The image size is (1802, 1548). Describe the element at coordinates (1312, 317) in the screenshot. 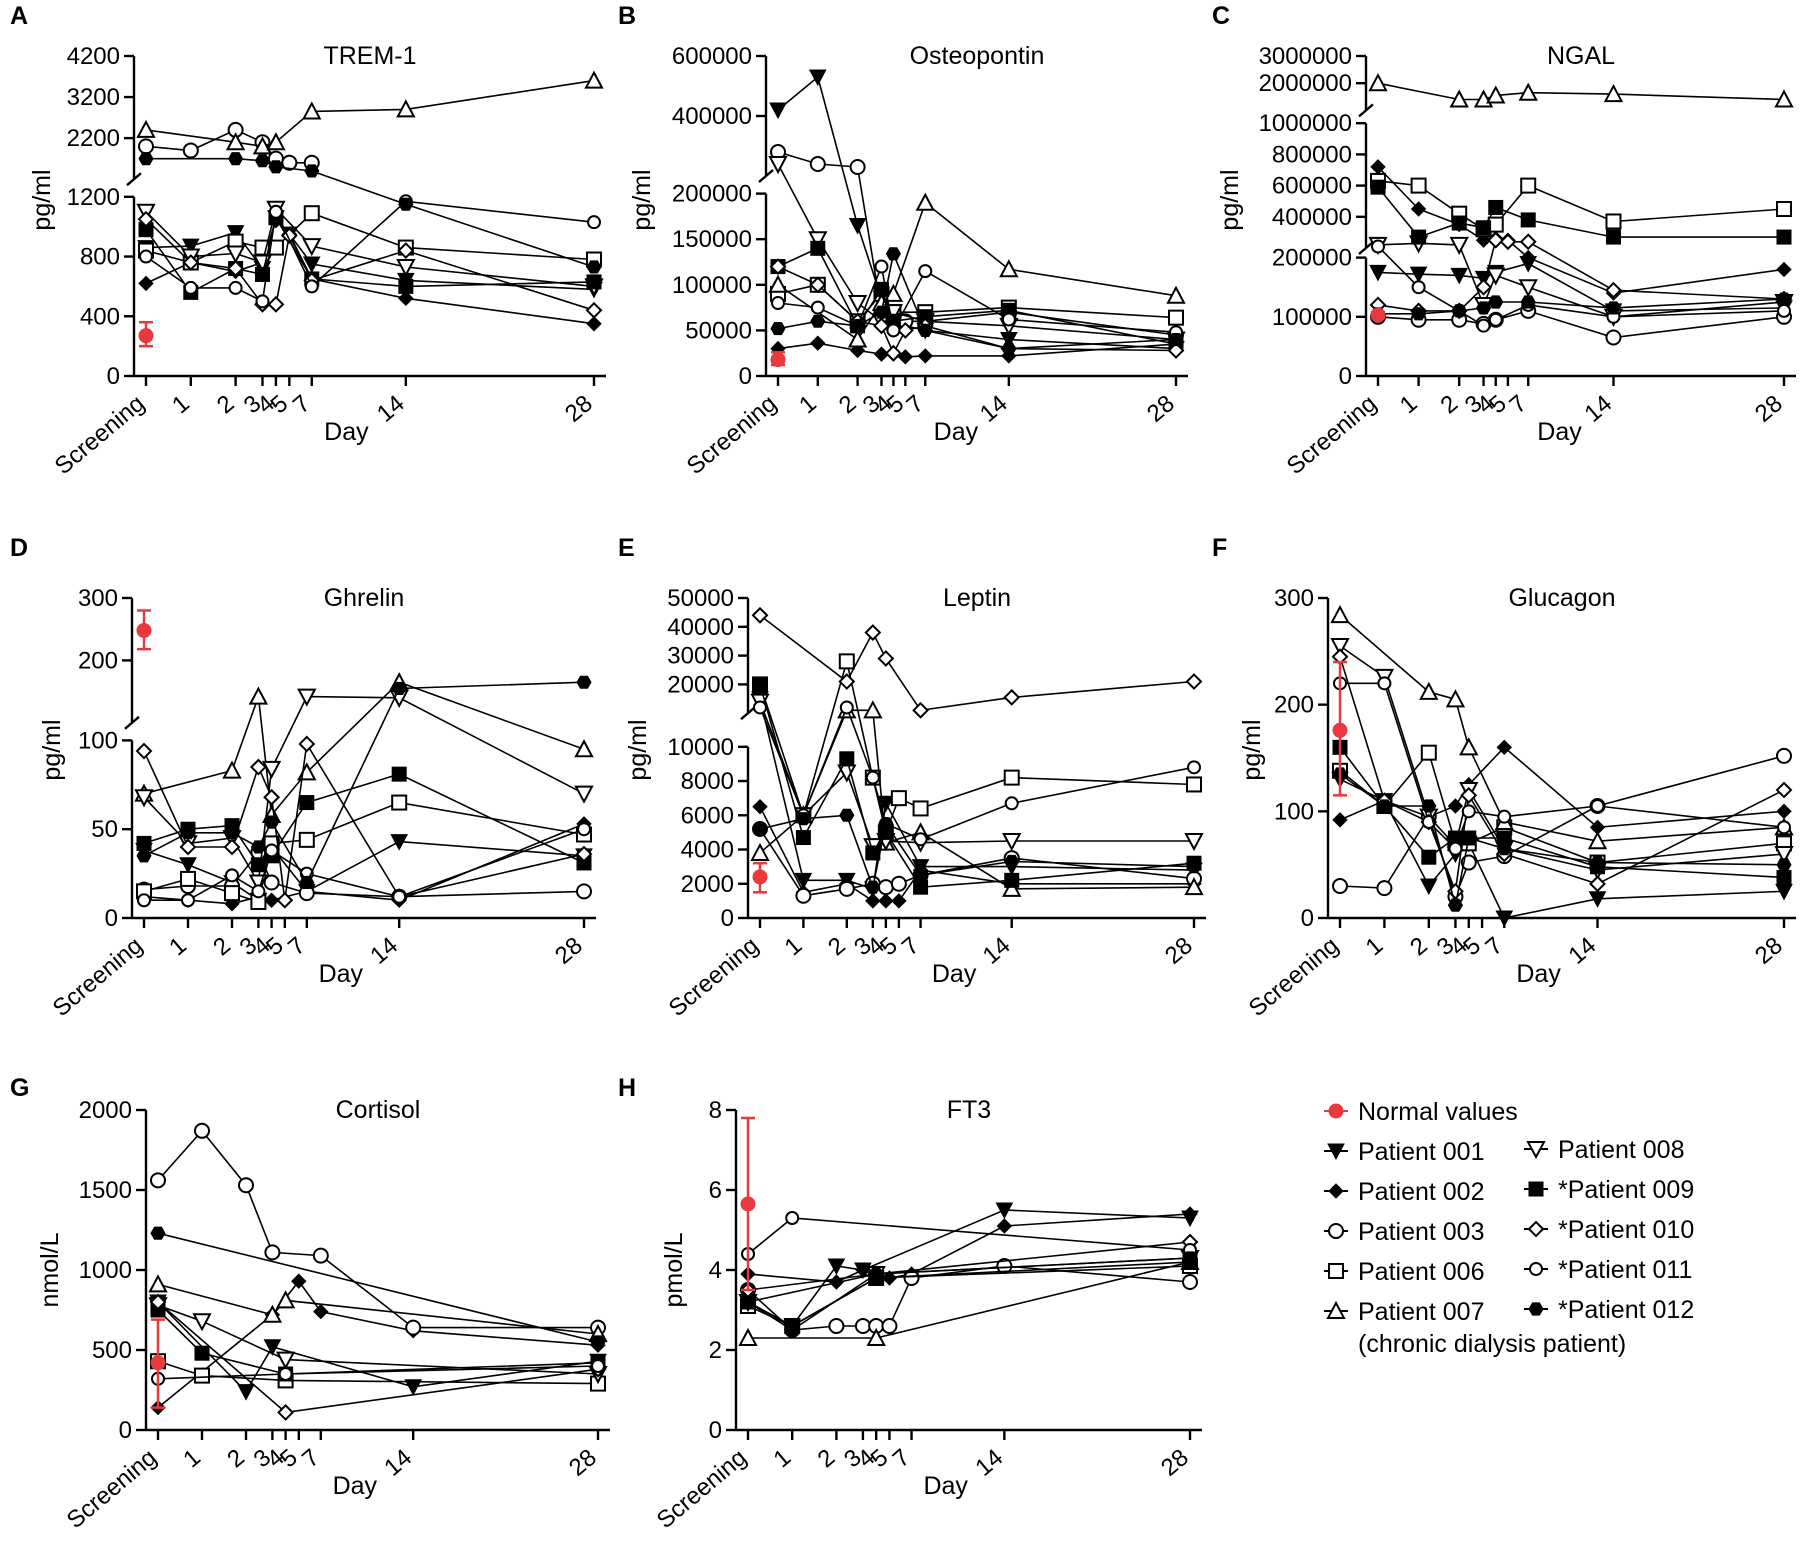

I see `y-tick-label: 100000` at that location.